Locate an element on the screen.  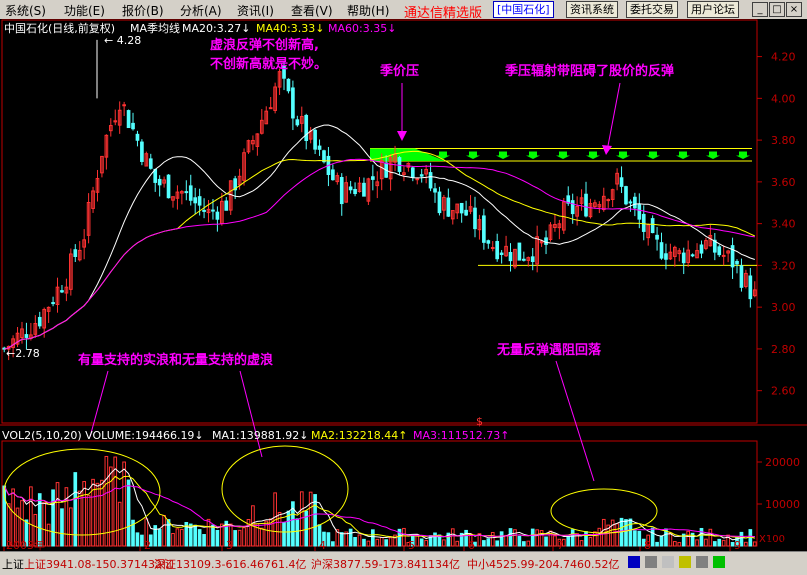
trade-button: 委托交易 is located at coordinates (652, 9).